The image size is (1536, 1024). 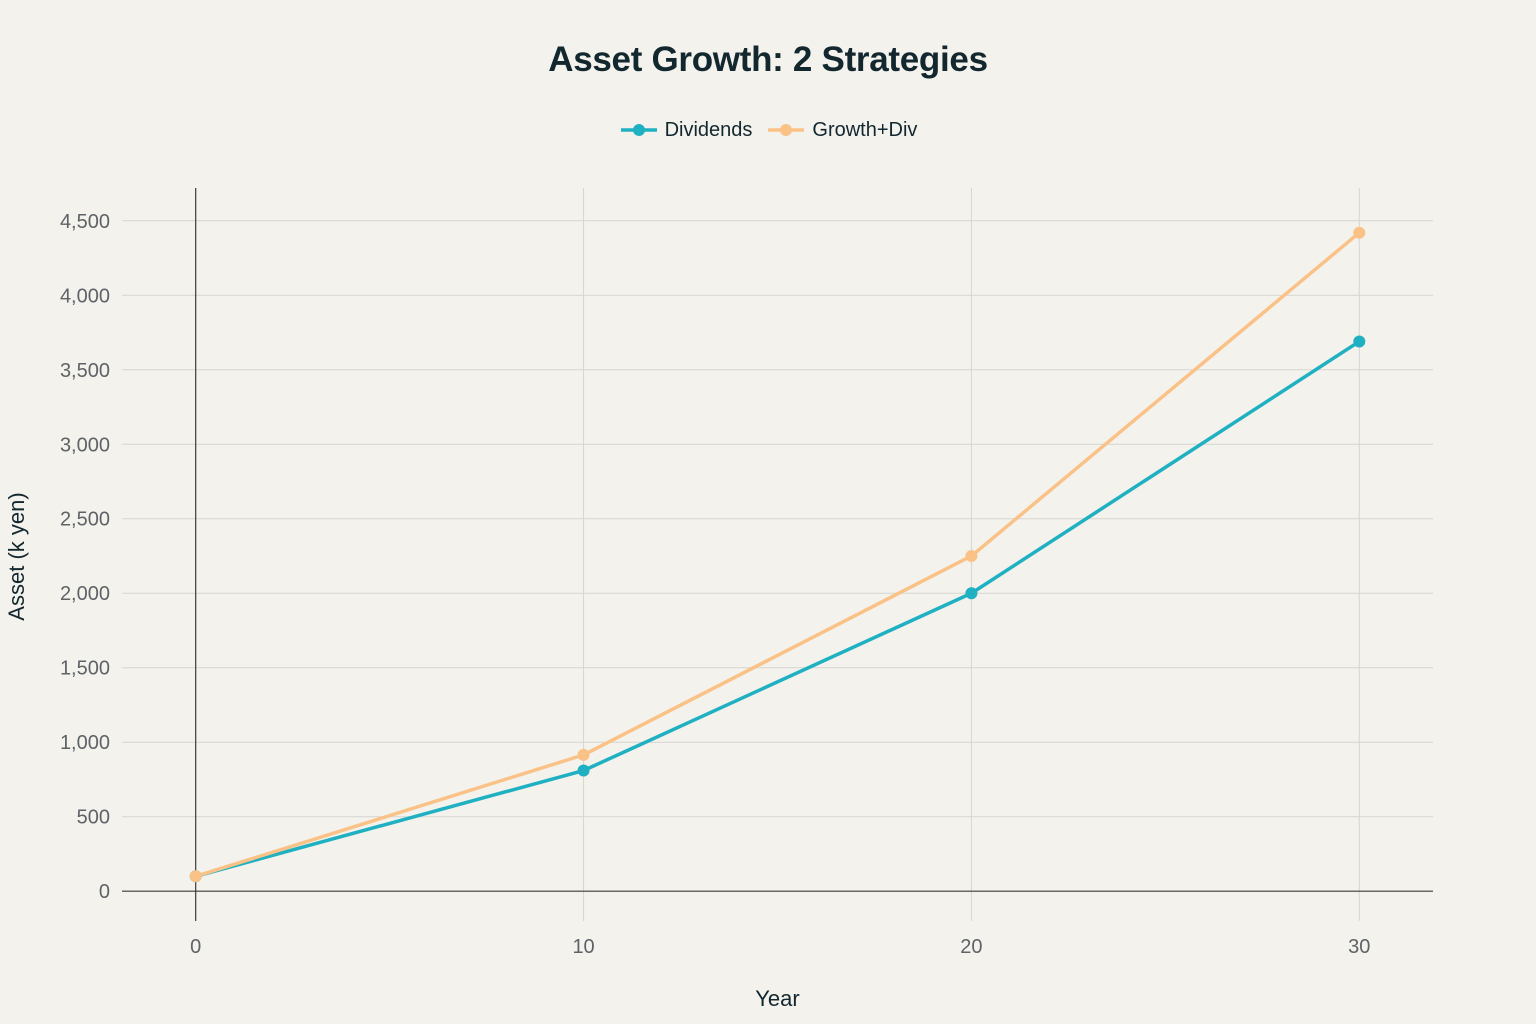 I want to click on x-tick-label: 0, so click(x=195, y=947).